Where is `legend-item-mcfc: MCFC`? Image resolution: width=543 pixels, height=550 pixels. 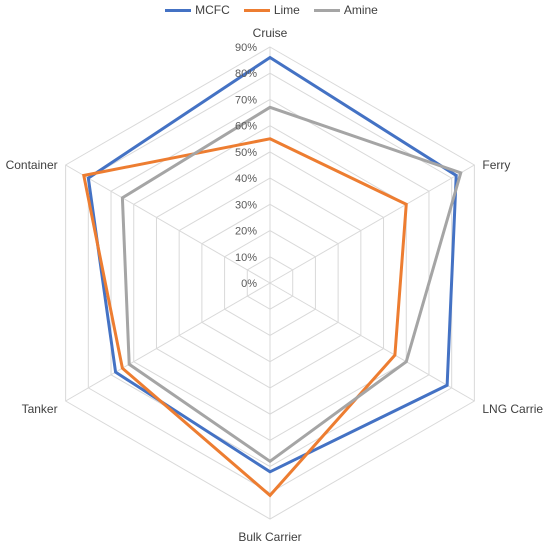
legend-item-mcfc: MCFC is located at coordinates (197, 10).